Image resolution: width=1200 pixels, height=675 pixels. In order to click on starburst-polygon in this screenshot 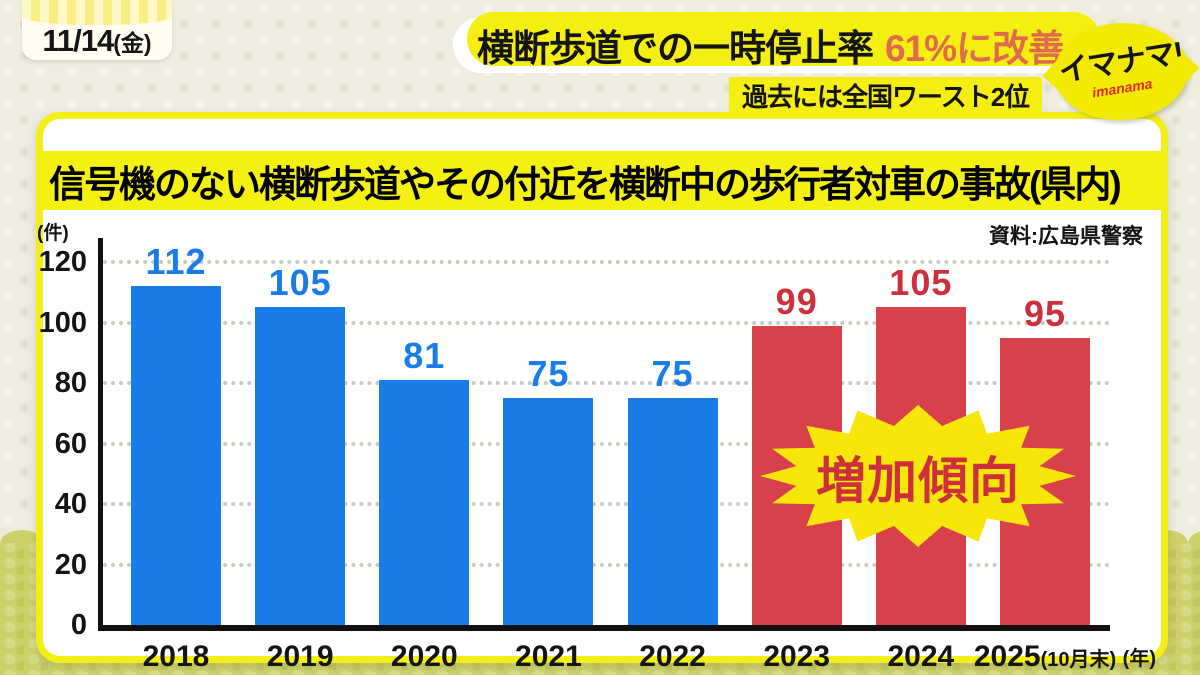, I will do `click(918, 476)`.